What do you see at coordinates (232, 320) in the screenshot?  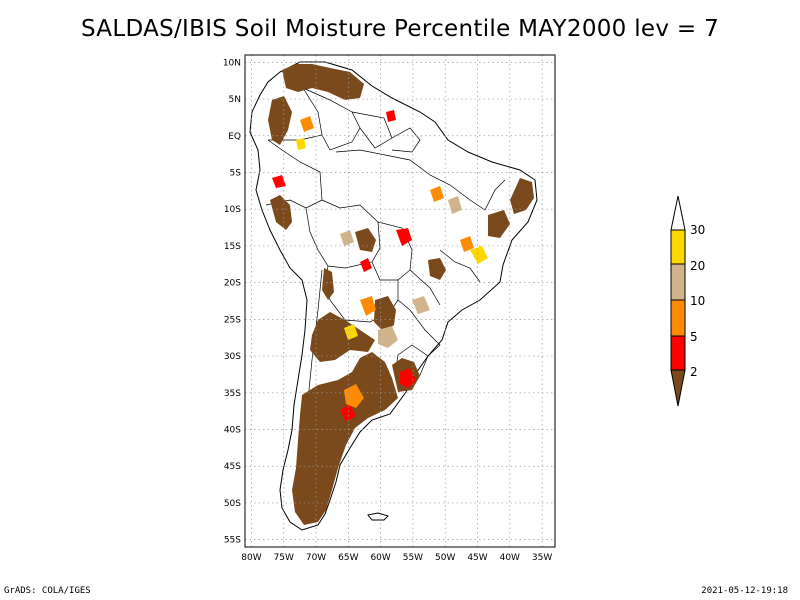 I see `latitude-tick-label: 25S` at bounding box center [232, 320].